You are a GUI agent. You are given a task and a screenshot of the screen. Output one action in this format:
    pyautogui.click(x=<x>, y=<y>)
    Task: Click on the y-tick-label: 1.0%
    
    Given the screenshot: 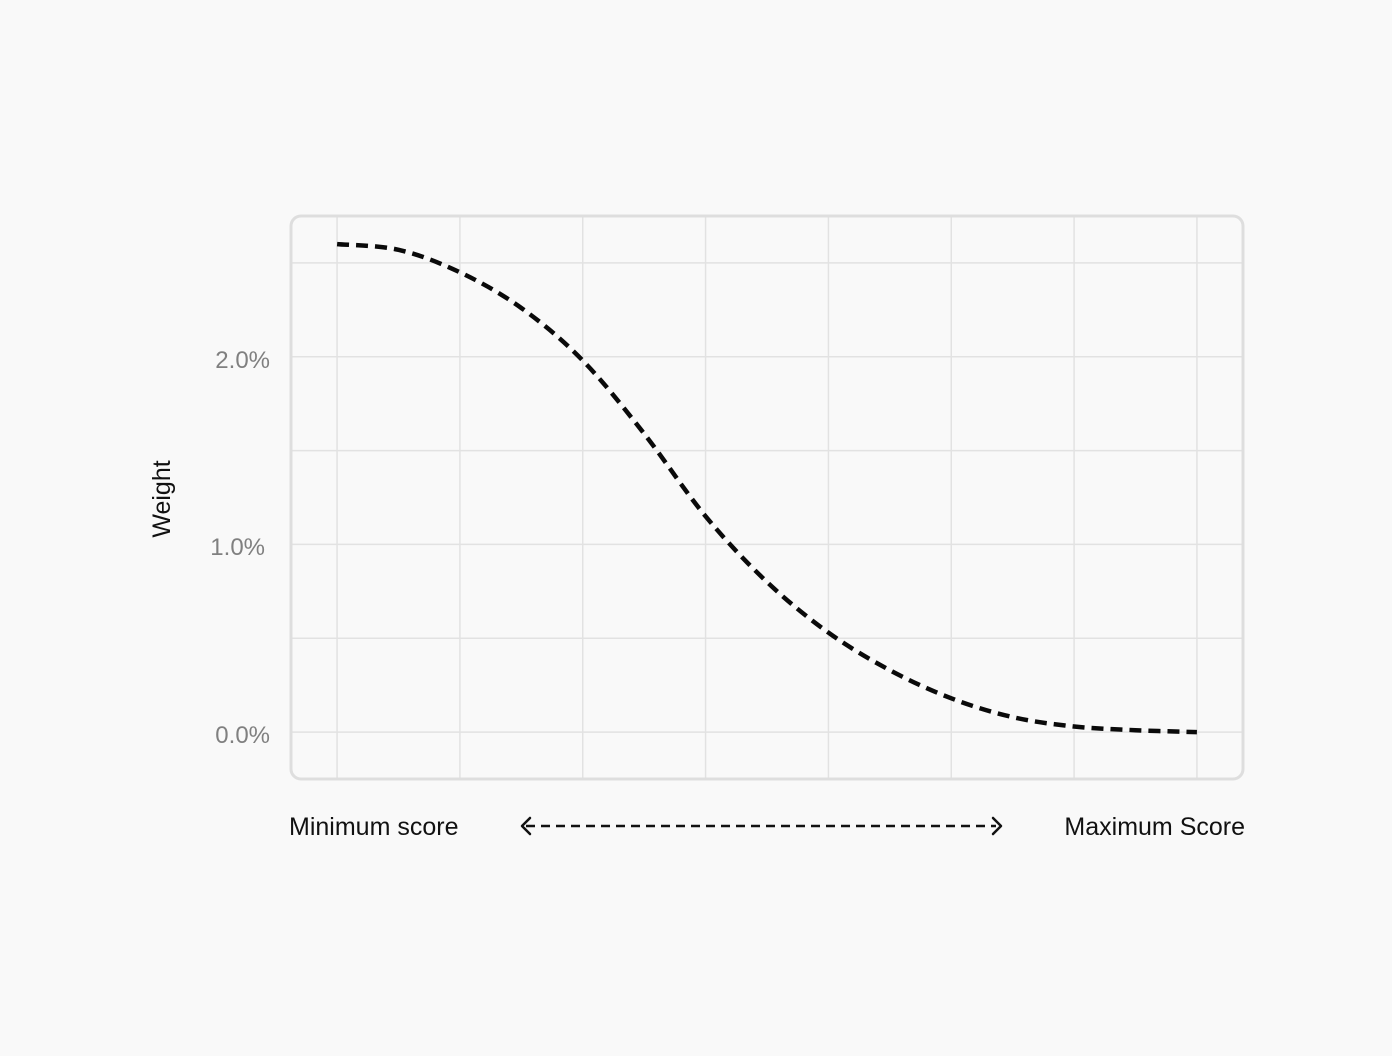 What is the action you would take?
    pyautogui.click(x=237, y=547)
    